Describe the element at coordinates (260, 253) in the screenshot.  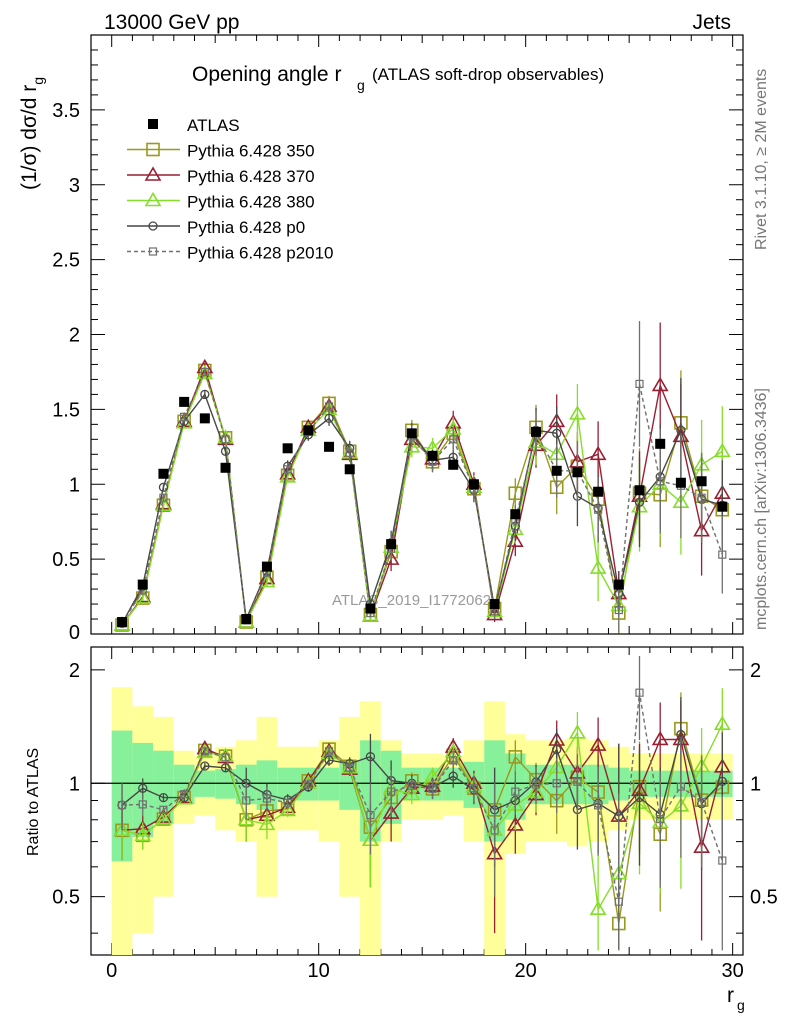
I see `legend-label: Pythia 6.428 p2010` at that location.